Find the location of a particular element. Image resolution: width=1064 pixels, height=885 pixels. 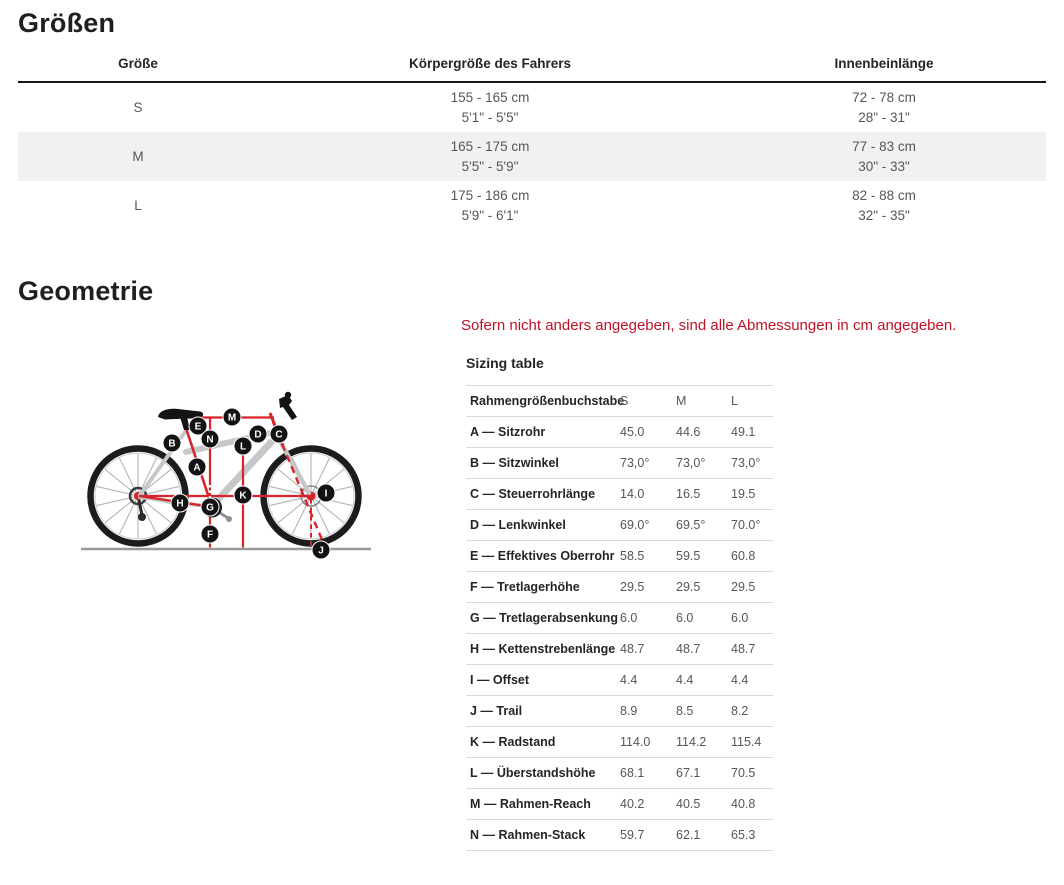

svg-text: F is located at coordinates (210, 535).